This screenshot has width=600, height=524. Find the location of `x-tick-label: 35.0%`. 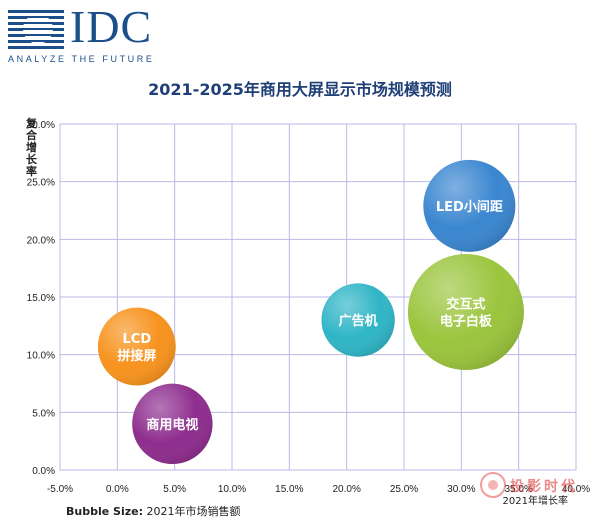

x-tick-label: 35.0% is located at coordinates (518, 489).